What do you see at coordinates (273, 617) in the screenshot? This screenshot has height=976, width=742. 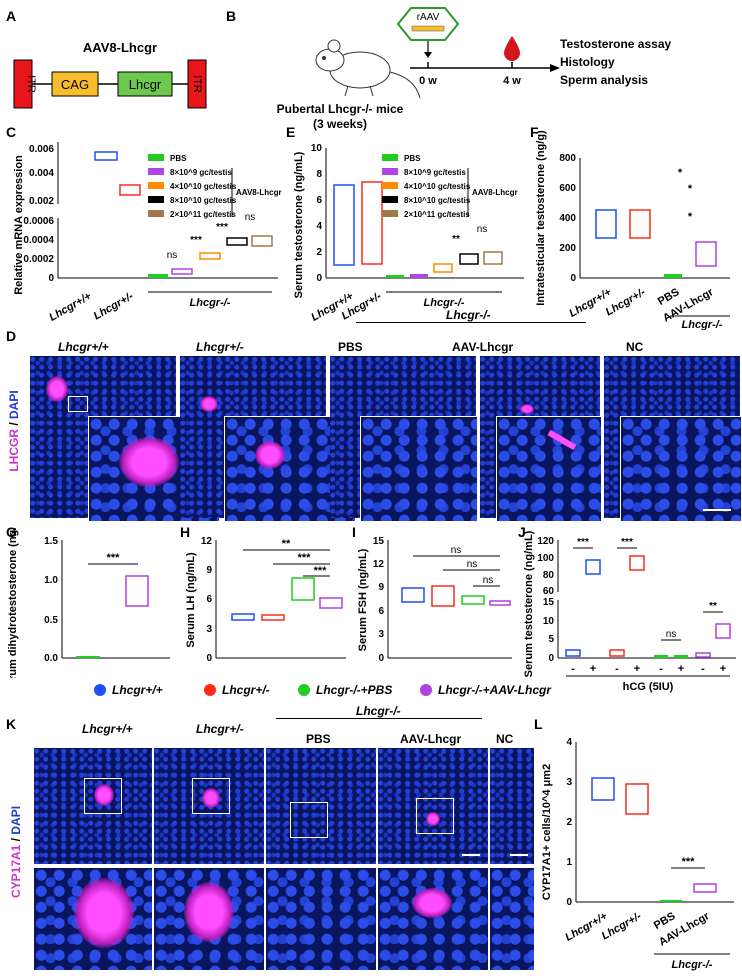 I see `chart-h-box-het` at bounding box center [273, 617].